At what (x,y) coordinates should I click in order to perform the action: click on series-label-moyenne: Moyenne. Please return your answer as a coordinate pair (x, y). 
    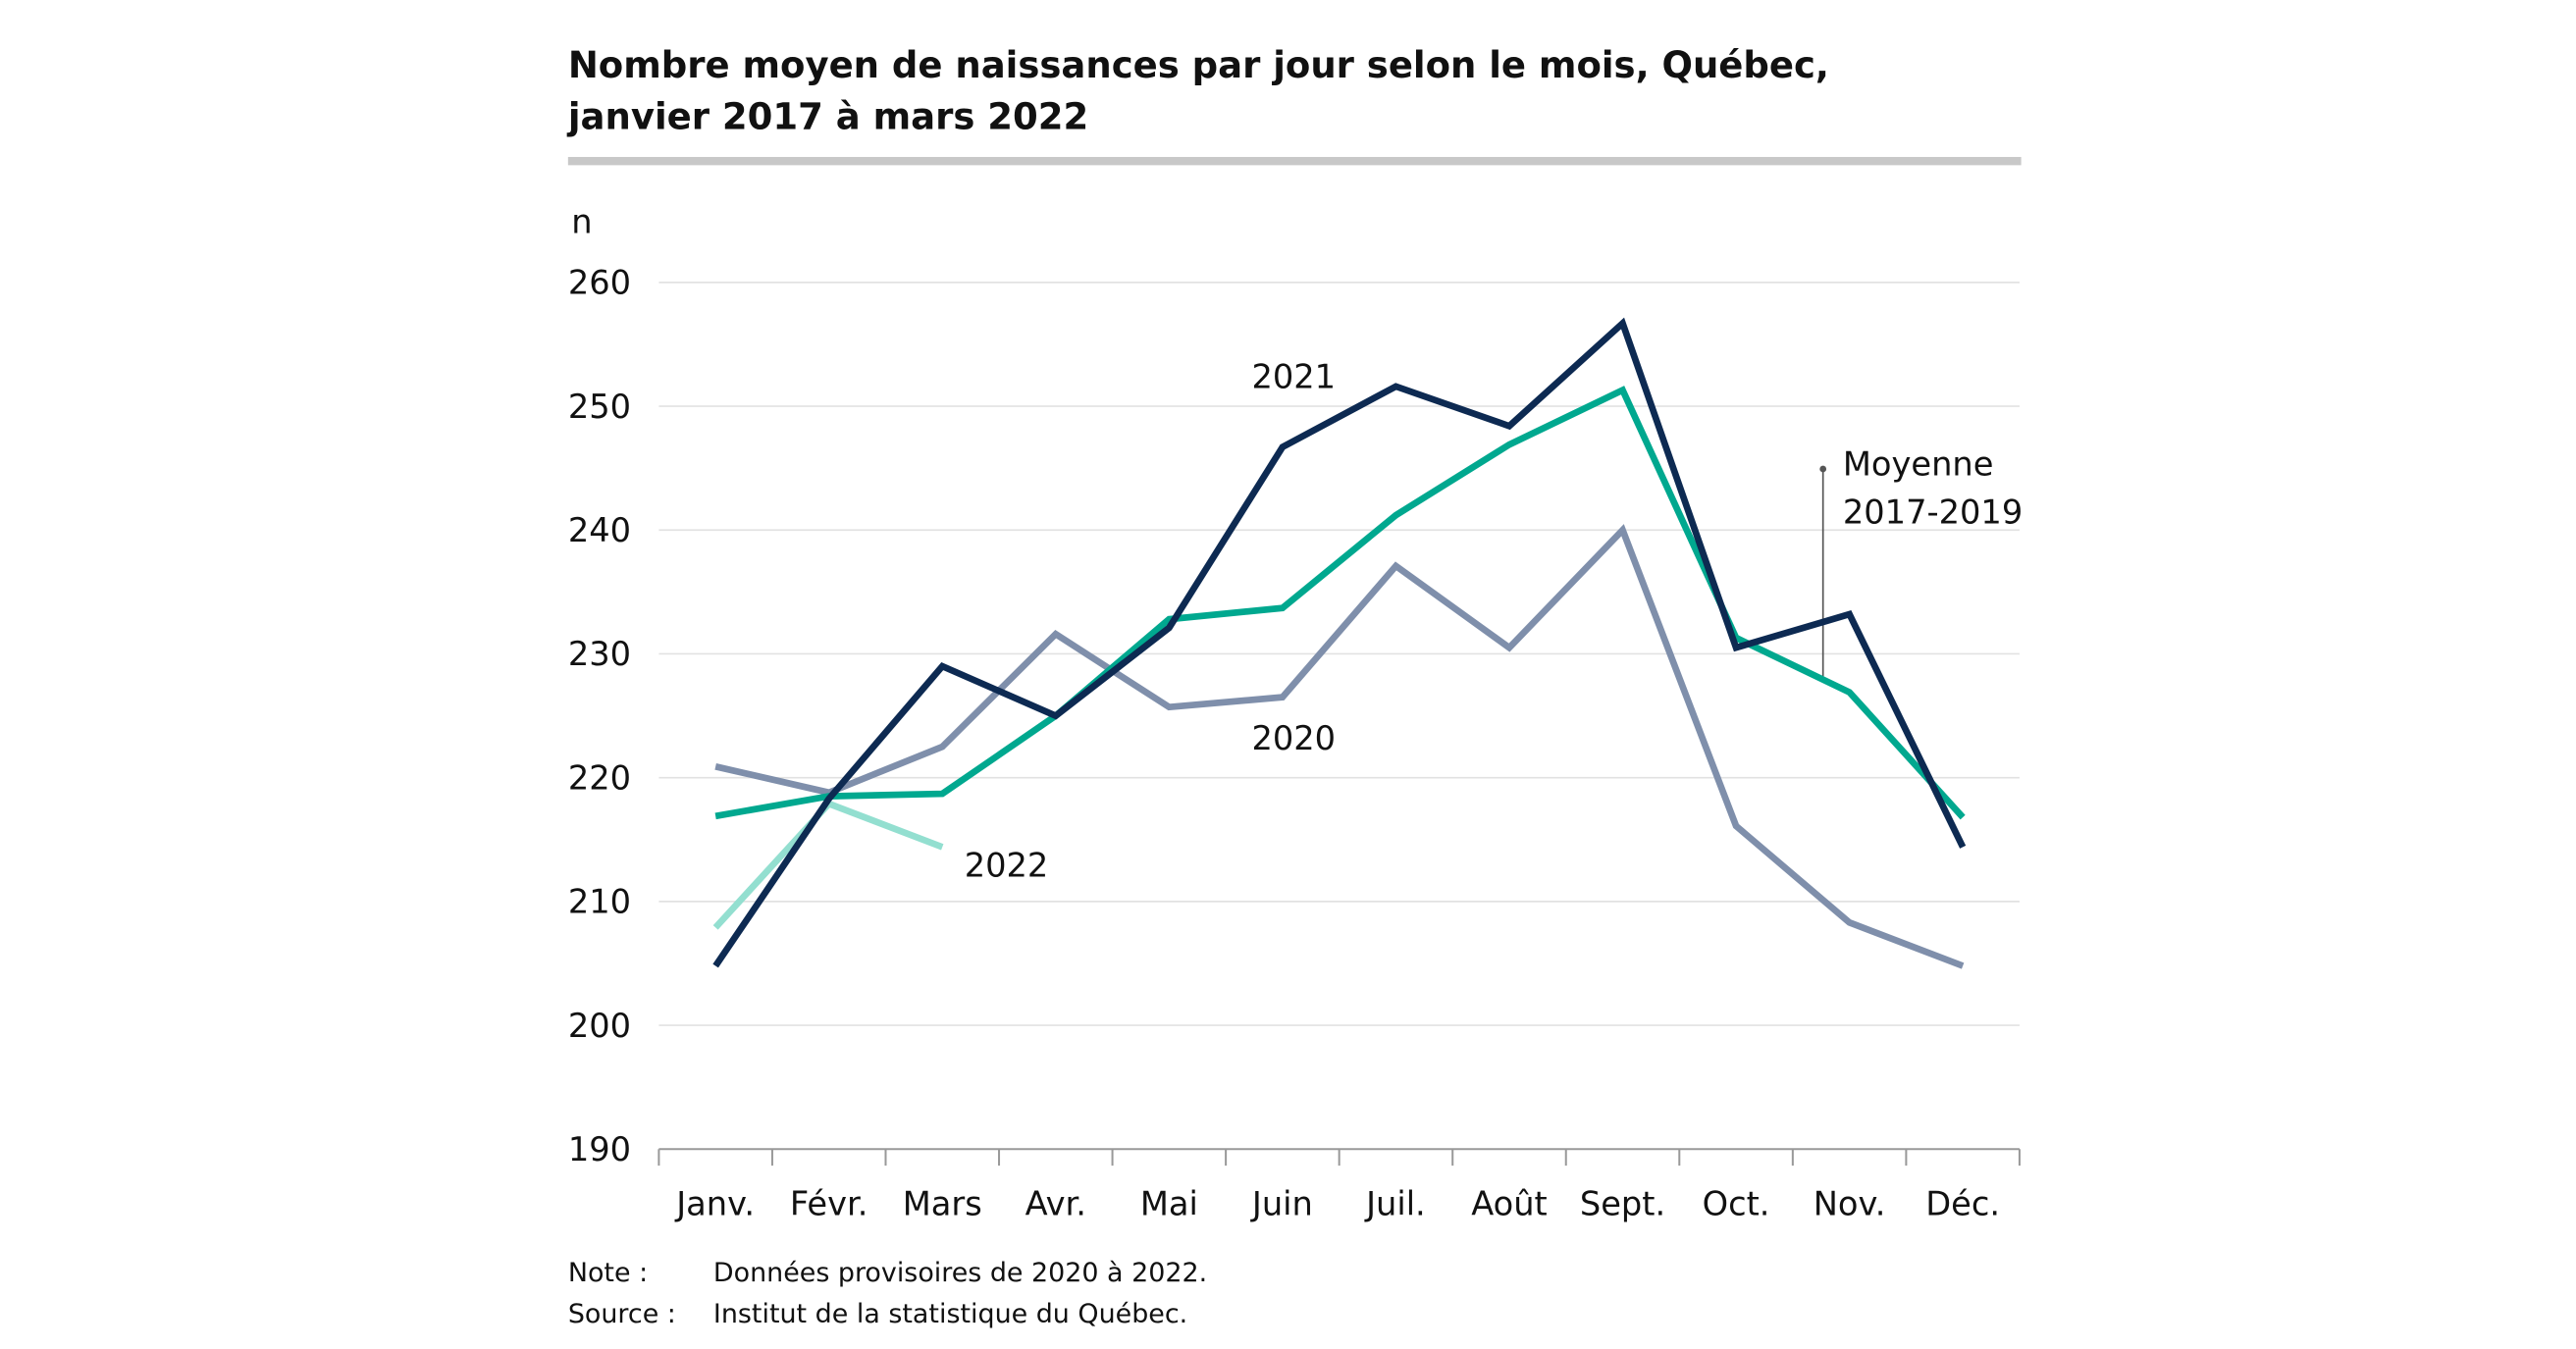
    Looking at the image, I should click on (1918, 465).